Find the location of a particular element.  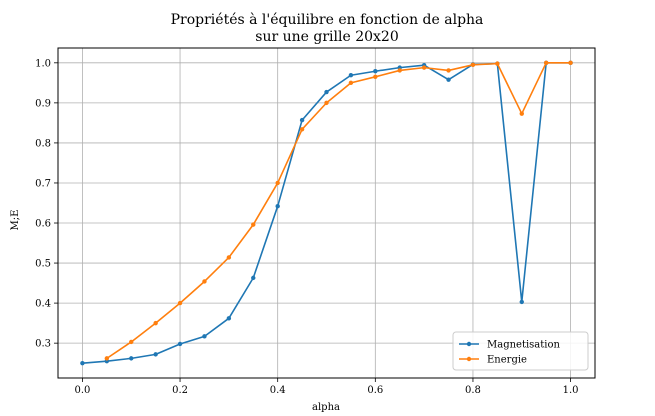

y-tick-label: 0.7 is located at coordinates (43, 183).